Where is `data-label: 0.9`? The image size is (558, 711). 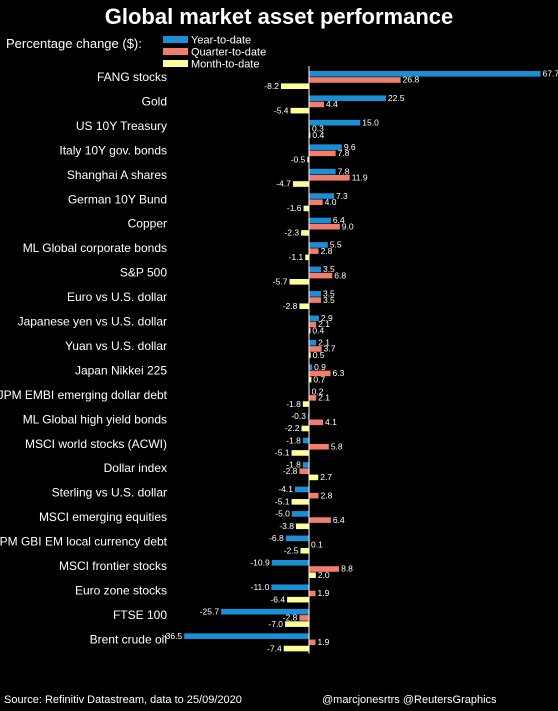 data-label: 0.9 is located at coordinates (320, 367).